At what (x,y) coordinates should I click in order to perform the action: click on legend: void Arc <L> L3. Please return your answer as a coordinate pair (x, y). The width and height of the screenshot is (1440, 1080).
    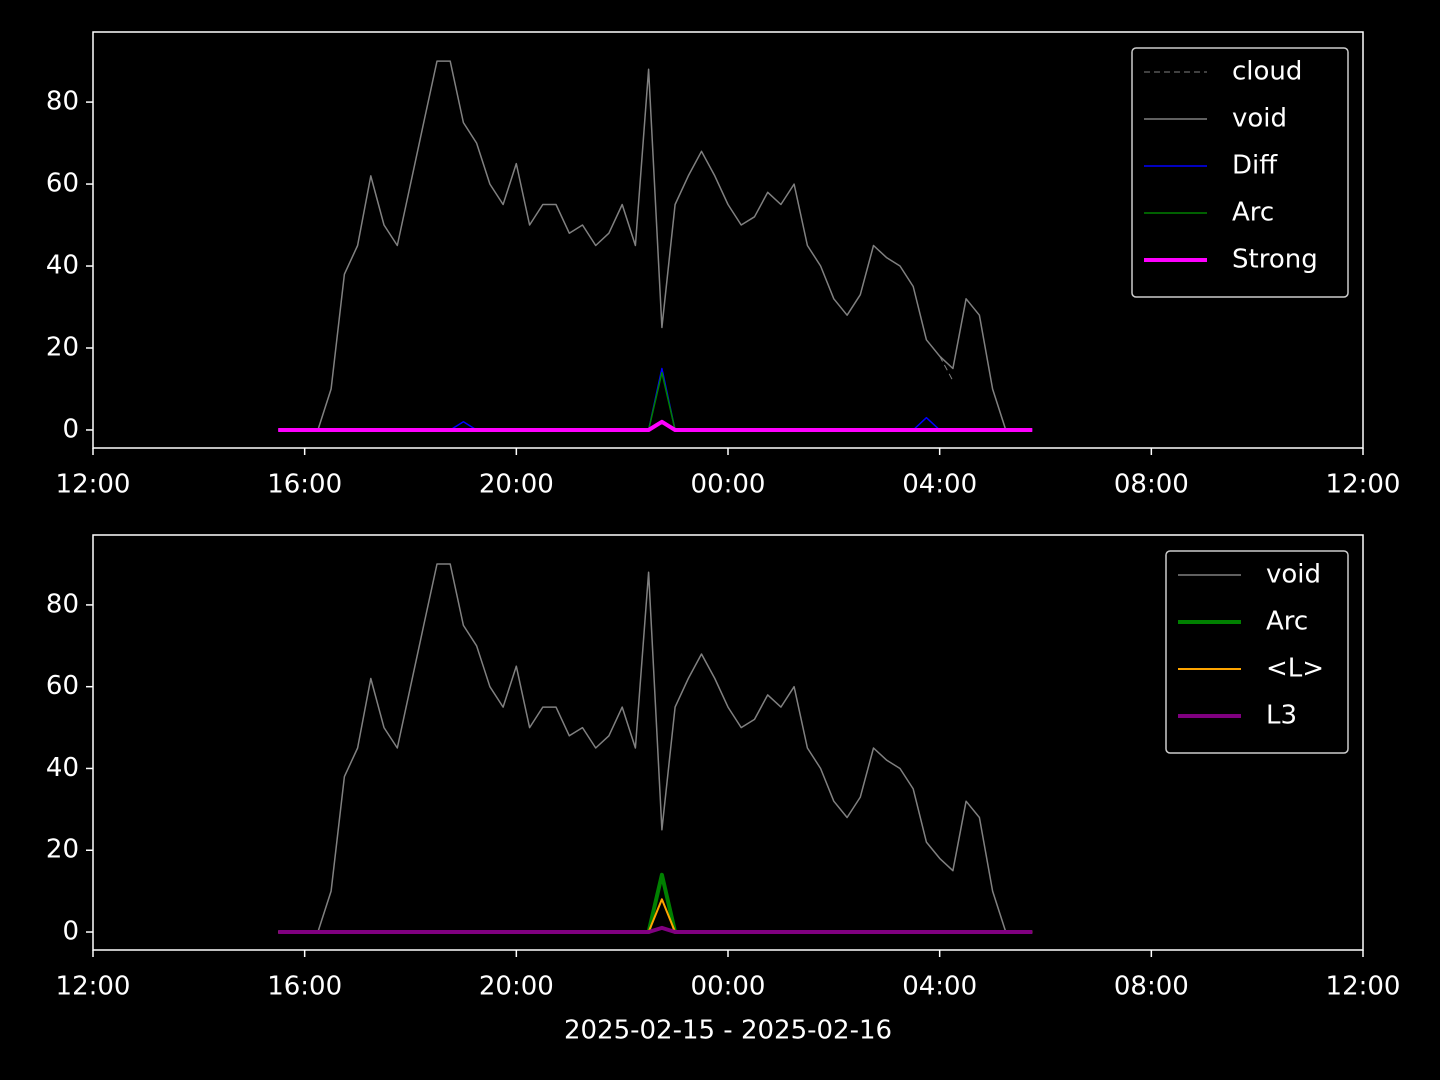
    Looking at the image, I should click on (1257, 652).